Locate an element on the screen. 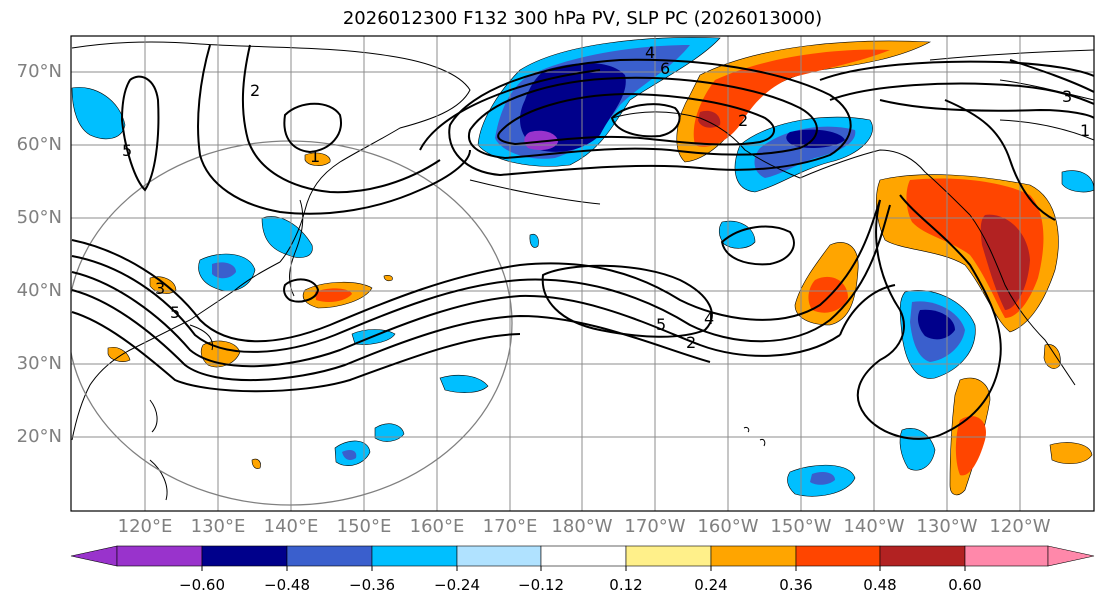 The width and height of the screenshot is (1105, 604). colorbar-tick-label: −0.60 is located at coordinates (202, 585).